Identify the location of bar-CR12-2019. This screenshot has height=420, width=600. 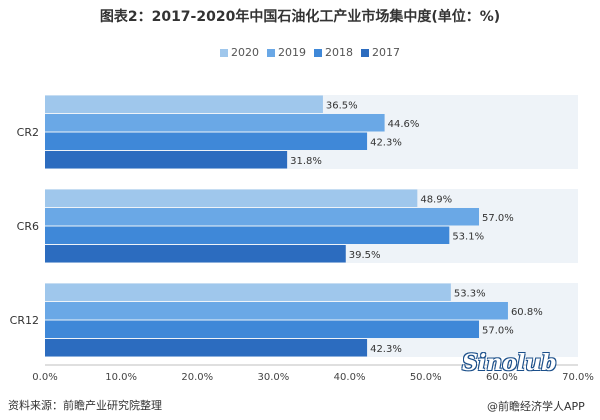
(276, 311).